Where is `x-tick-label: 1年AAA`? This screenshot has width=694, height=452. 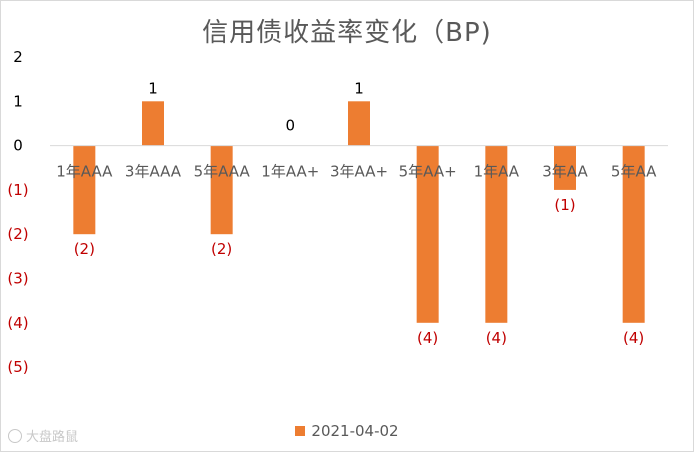 x-tick-label: 1年AAA is located at coordinates (84, 172).